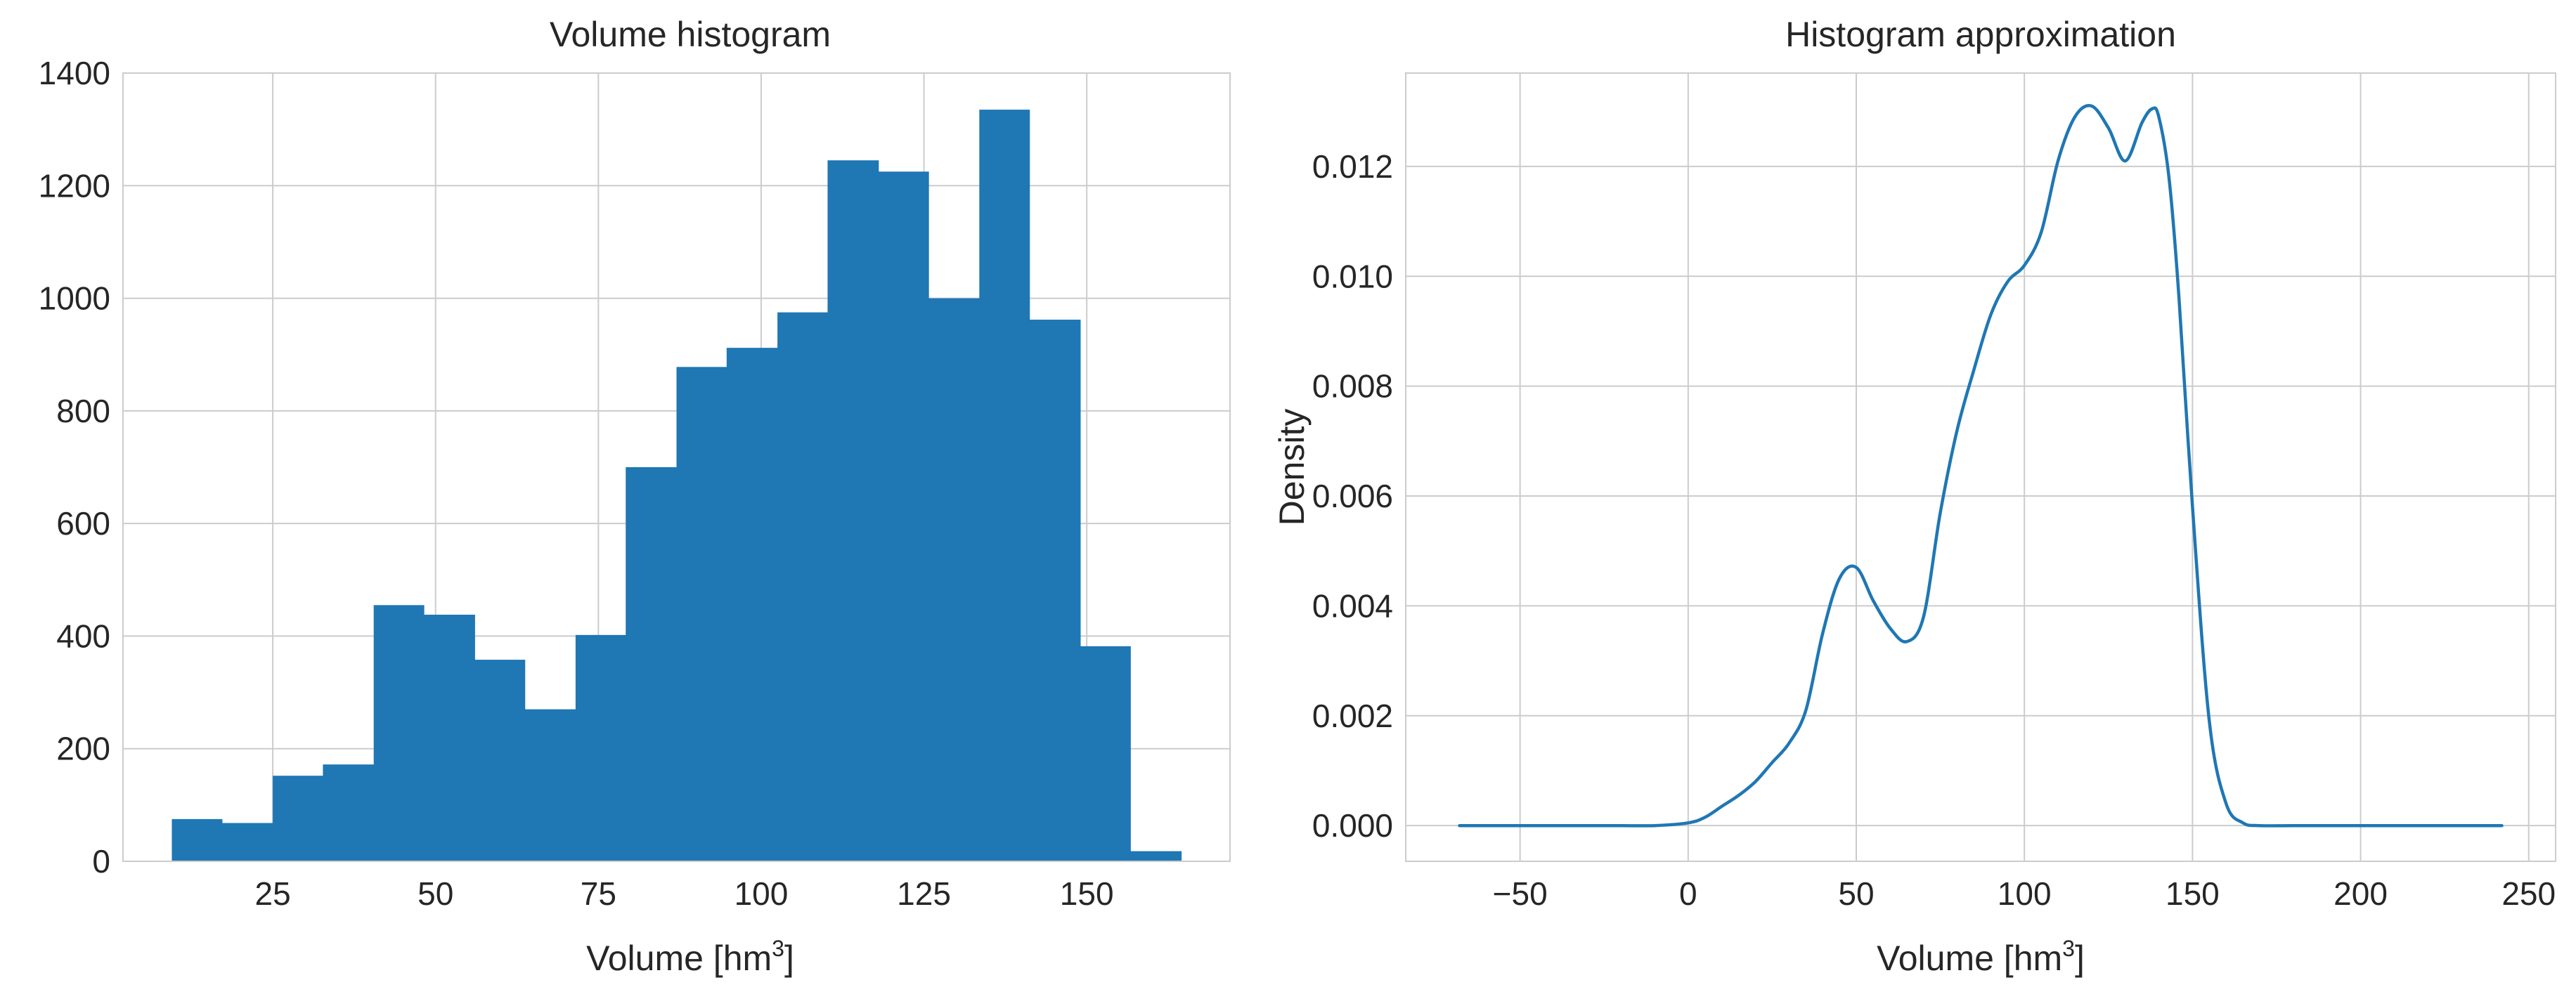 The image size is (2576, 999). What do you see at coordinates (1521, 893) in the screenshot?
I see `x-tick-label: −50` at bounding box center [1521, 893].